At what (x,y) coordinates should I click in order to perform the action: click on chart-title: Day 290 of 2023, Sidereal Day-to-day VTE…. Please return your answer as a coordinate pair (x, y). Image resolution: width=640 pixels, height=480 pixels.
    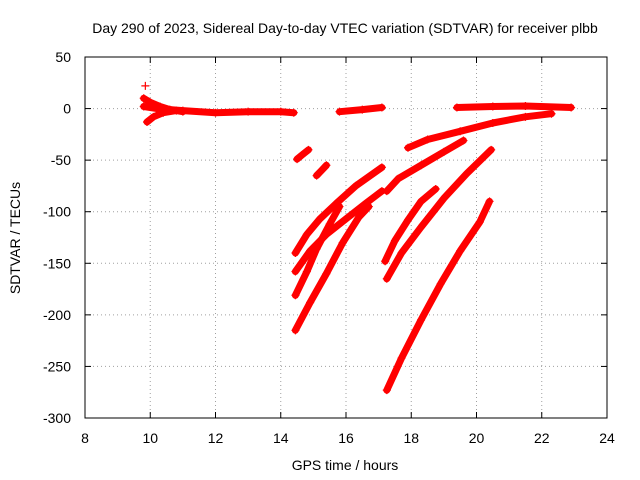
    Looking at the image, I should click on (345, 28).